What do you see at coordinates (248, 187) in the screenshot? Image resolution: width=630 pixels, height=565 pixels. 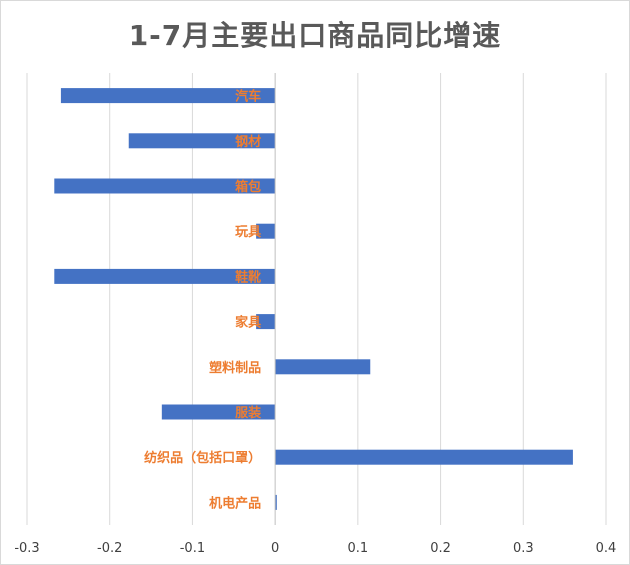 I see `category-label: 箱包` at bounding box center [248, 187].